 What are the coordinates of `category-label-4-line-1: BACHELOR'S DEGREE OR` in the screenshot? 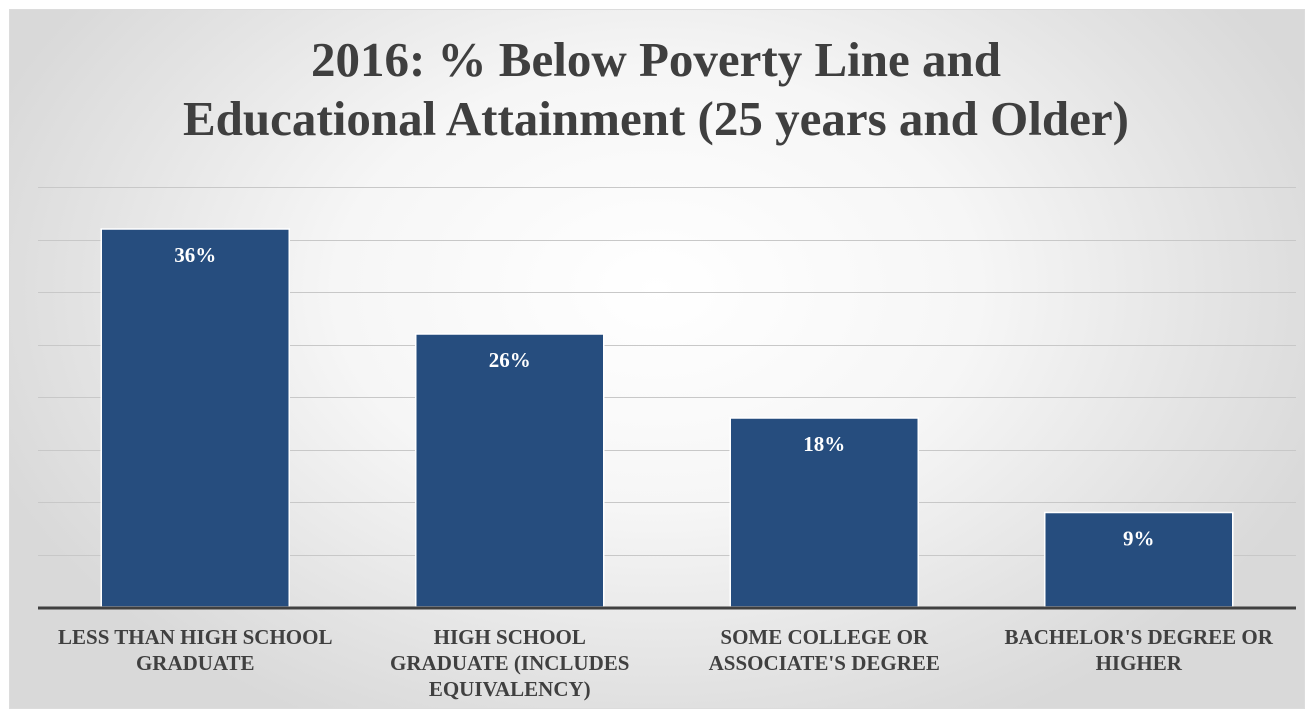 It's located at (1138, 637).